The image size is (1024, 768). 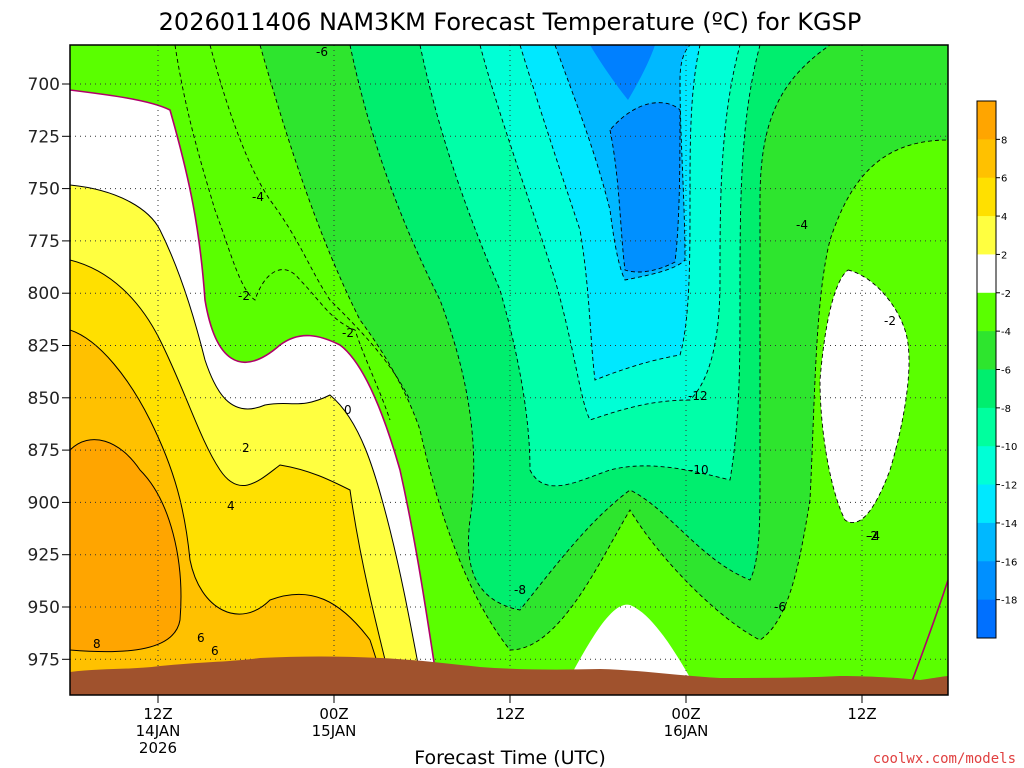 What do you see at coordinates (622, 72) in the screenshot?
I see `region-below-minus18` at bounding box center [622, 72].